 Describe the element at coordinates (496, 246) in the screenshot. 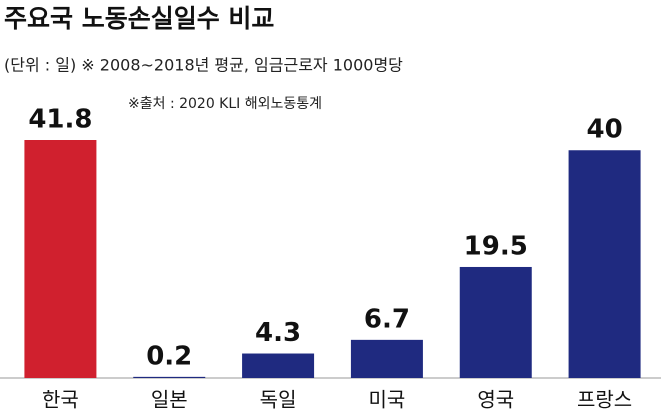

I see `value-label: 19.5` at that location.